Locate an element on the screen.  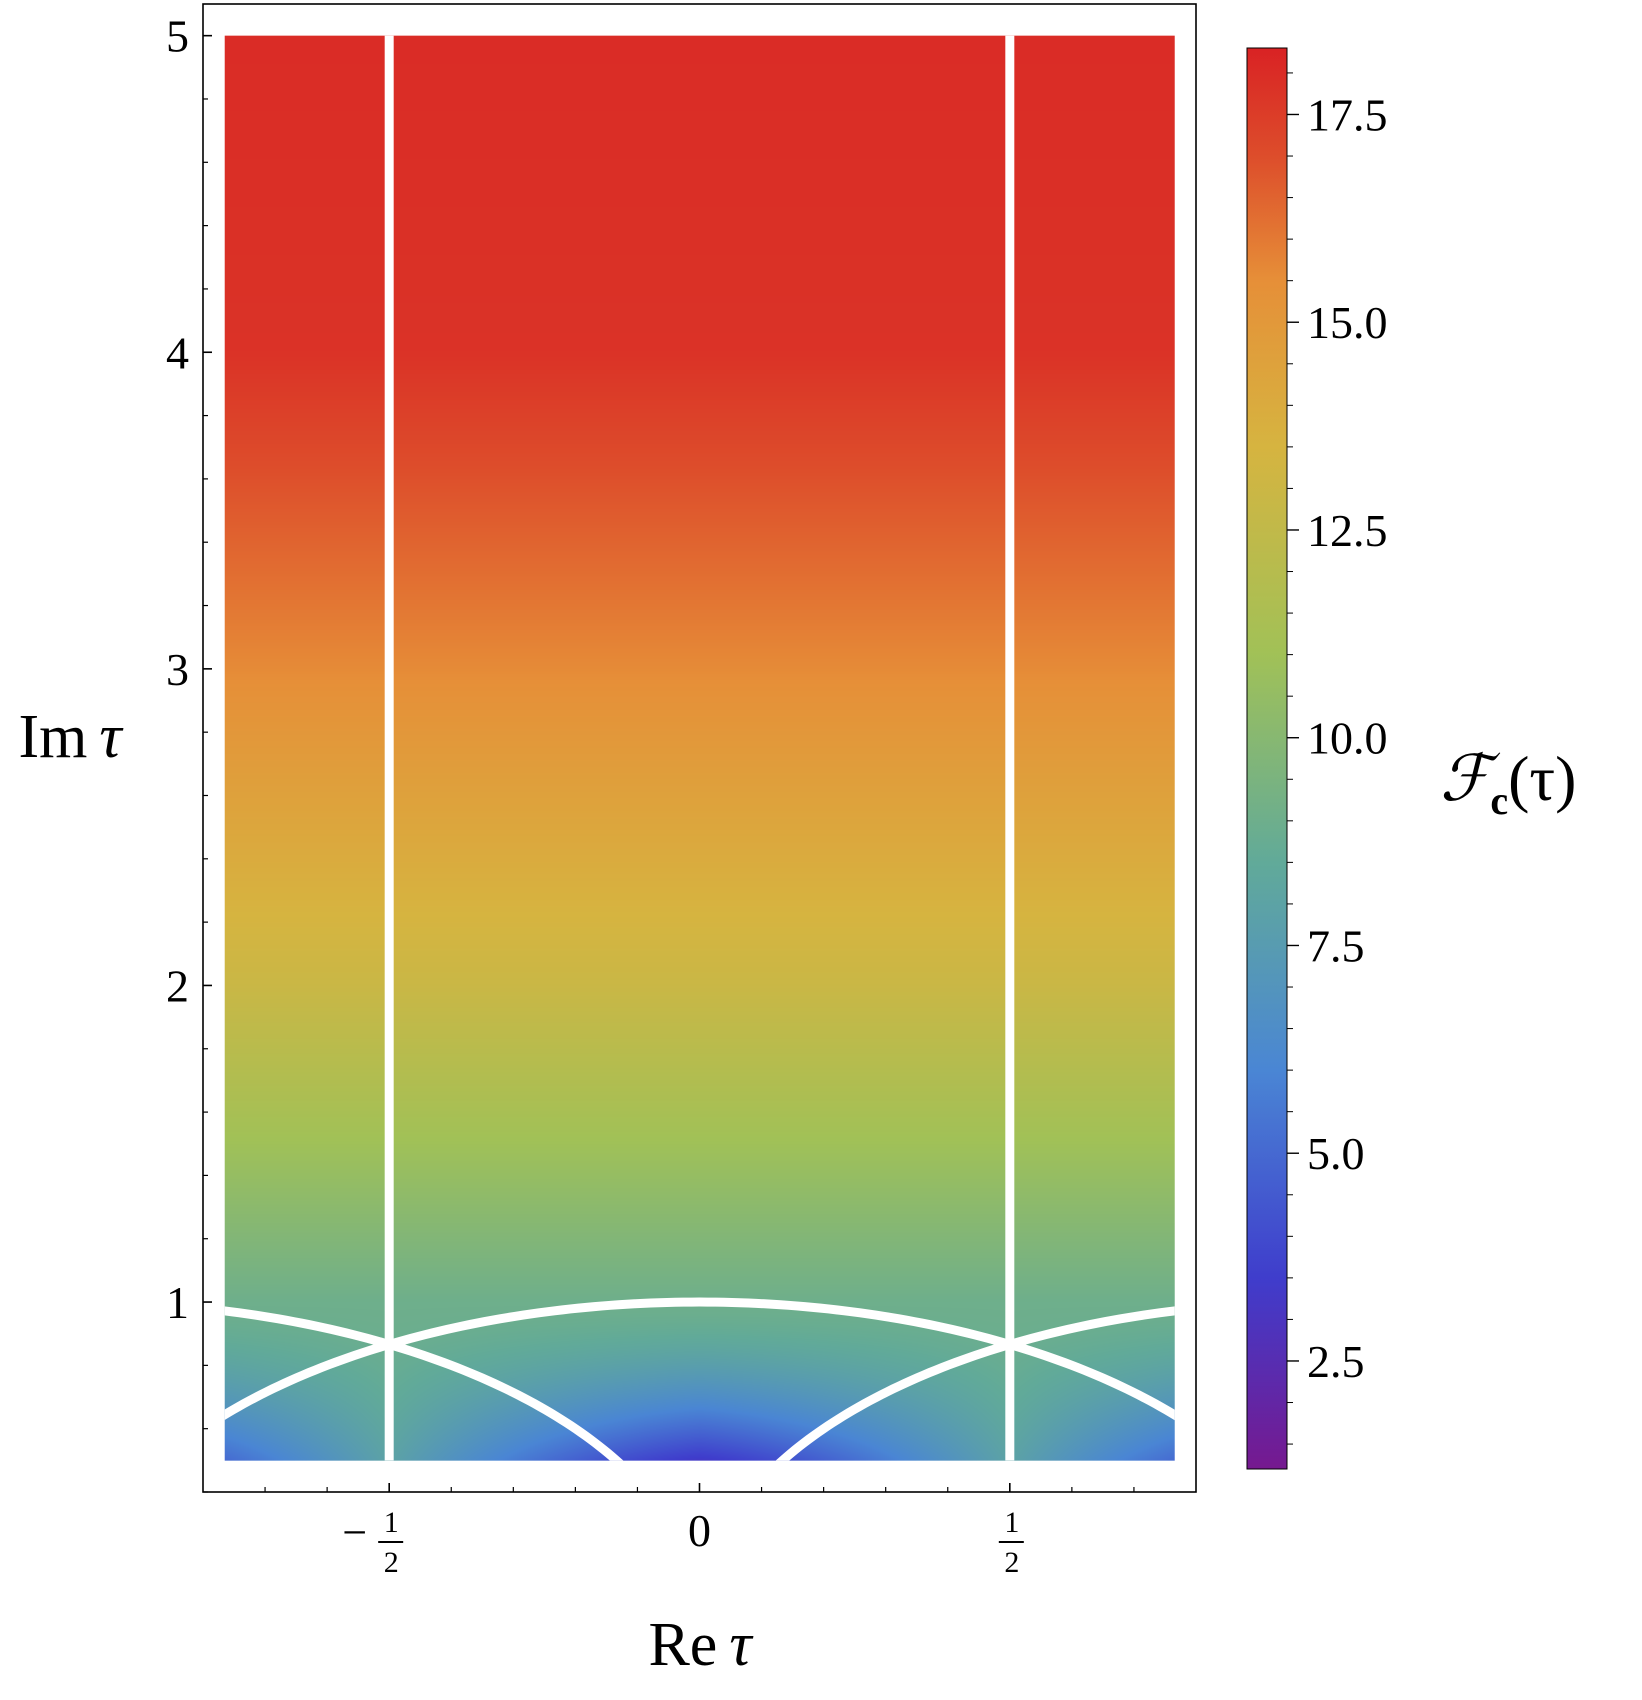
colorbar-tick-label: 5.0 is located at coordinates (1336, 1153).